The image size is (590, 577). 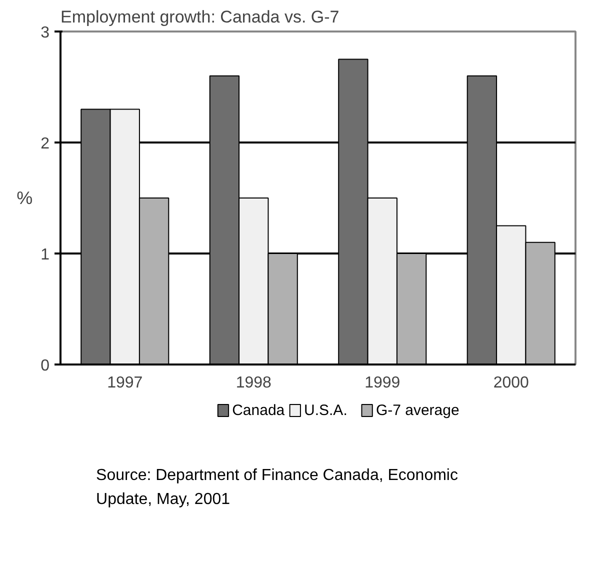 I want to click on y-tick-label: 1, so click(x=45, y=255).